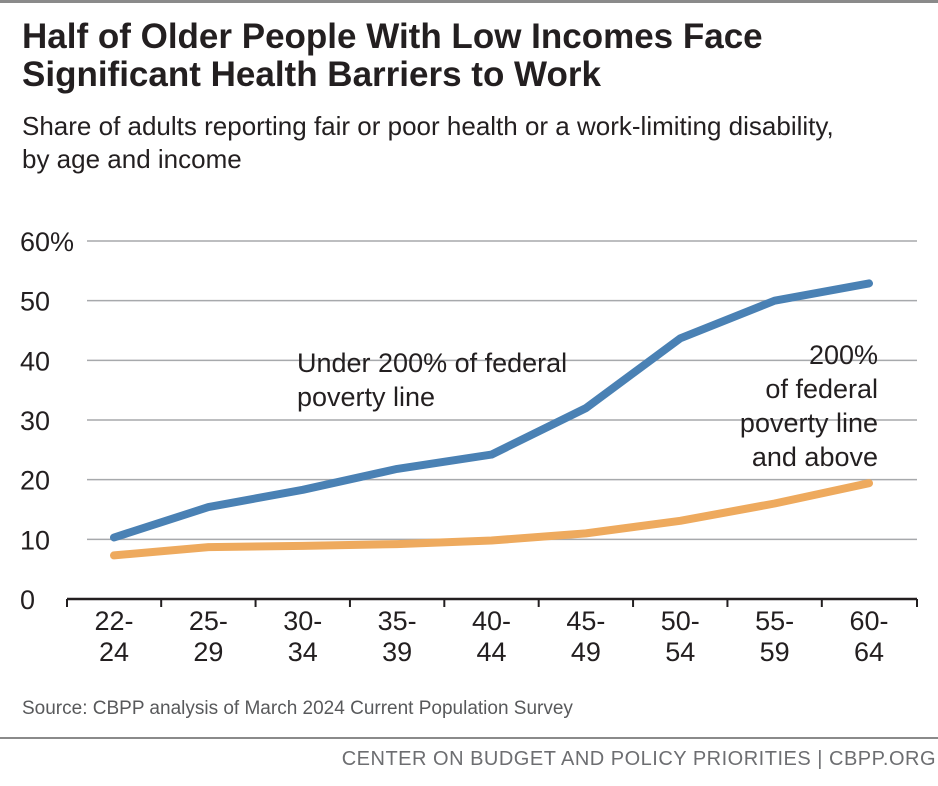 Image resolution: width=938 pixels, height=786 pixels. I want to click on x-tick-label: 55-59, so click(774, 636).